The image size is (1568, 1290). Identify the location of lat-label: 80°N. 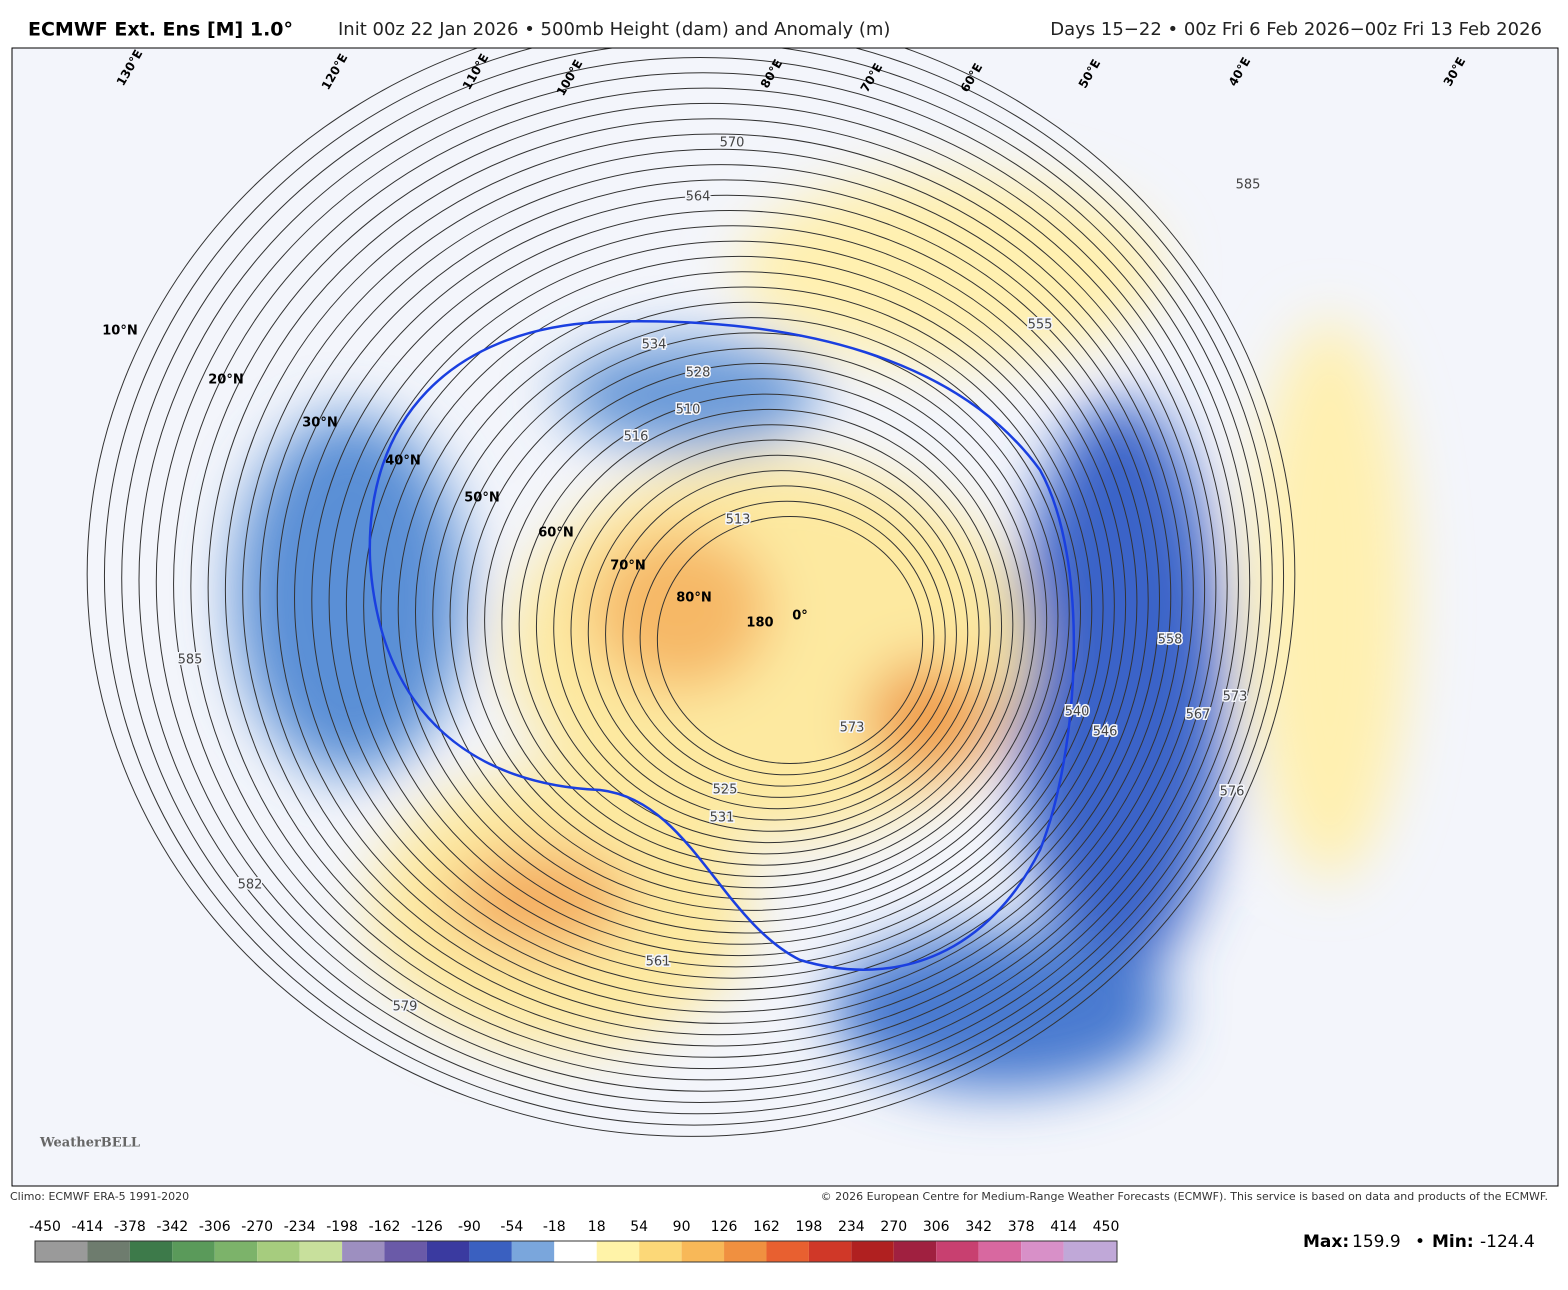
(693, 598).